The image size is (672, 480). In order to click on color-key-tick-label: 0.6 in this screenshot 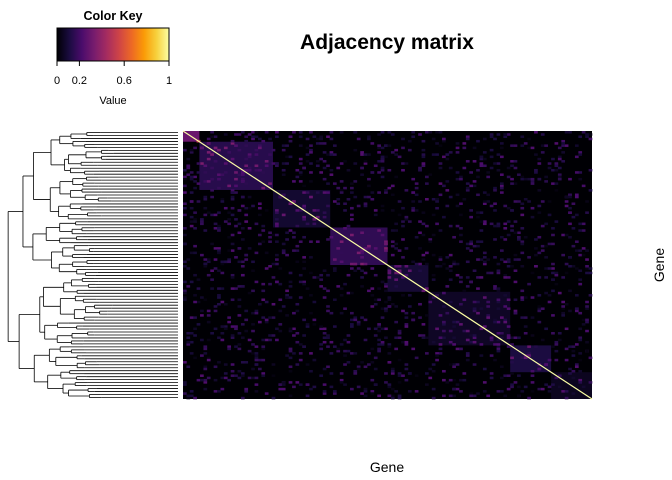, I will do `click(124, 81)`.